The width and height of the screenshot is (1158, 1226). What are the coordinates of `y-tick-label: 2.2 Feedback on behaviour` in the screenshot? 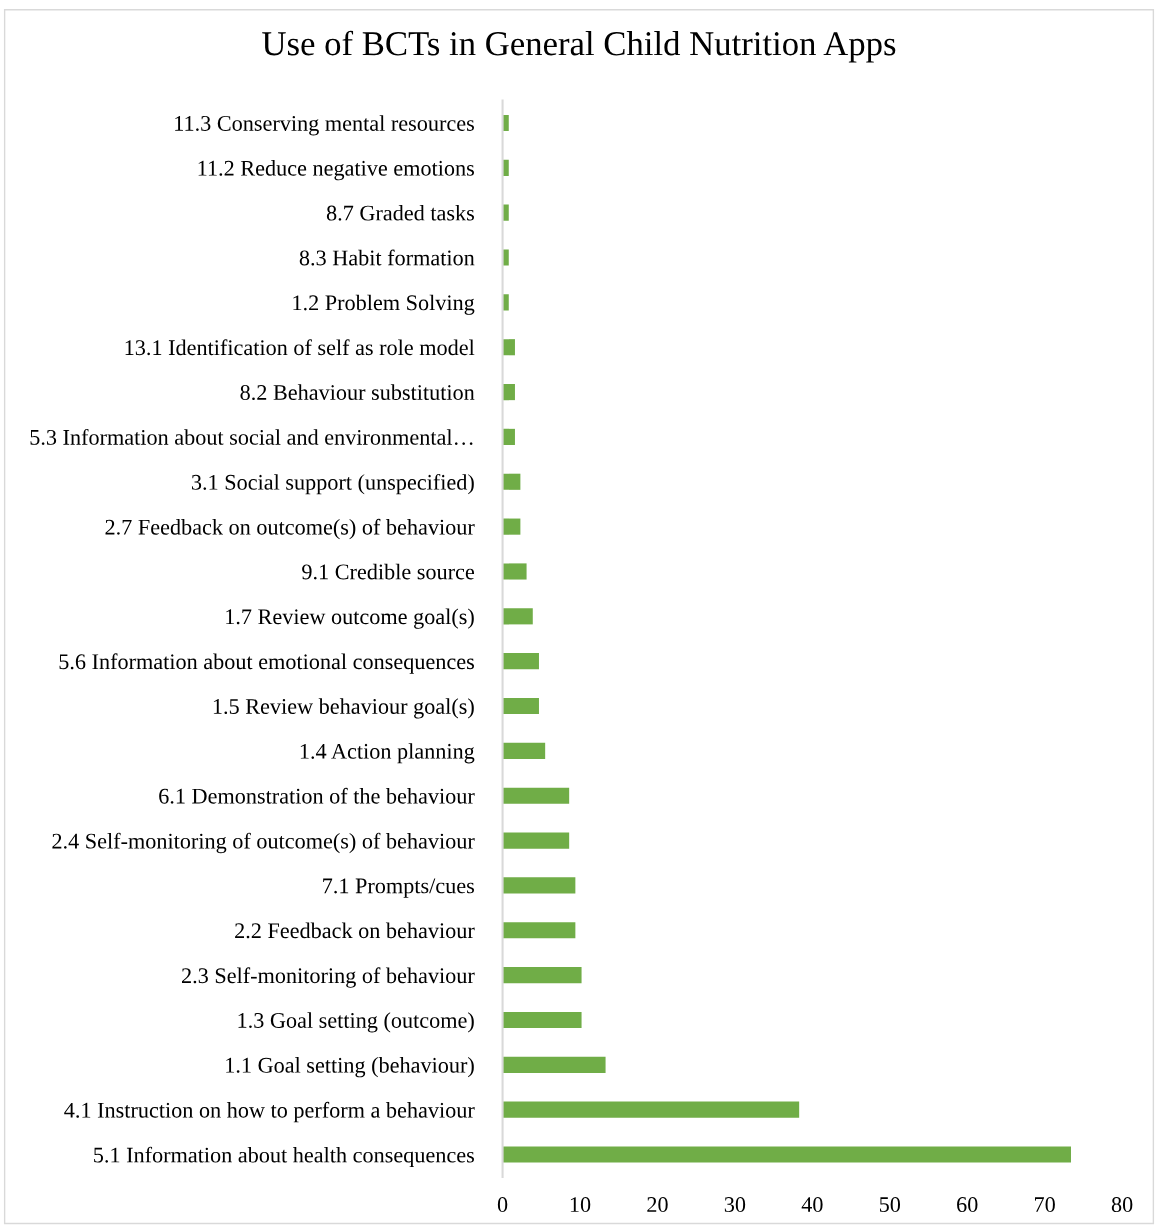 It's located at (355, 930).